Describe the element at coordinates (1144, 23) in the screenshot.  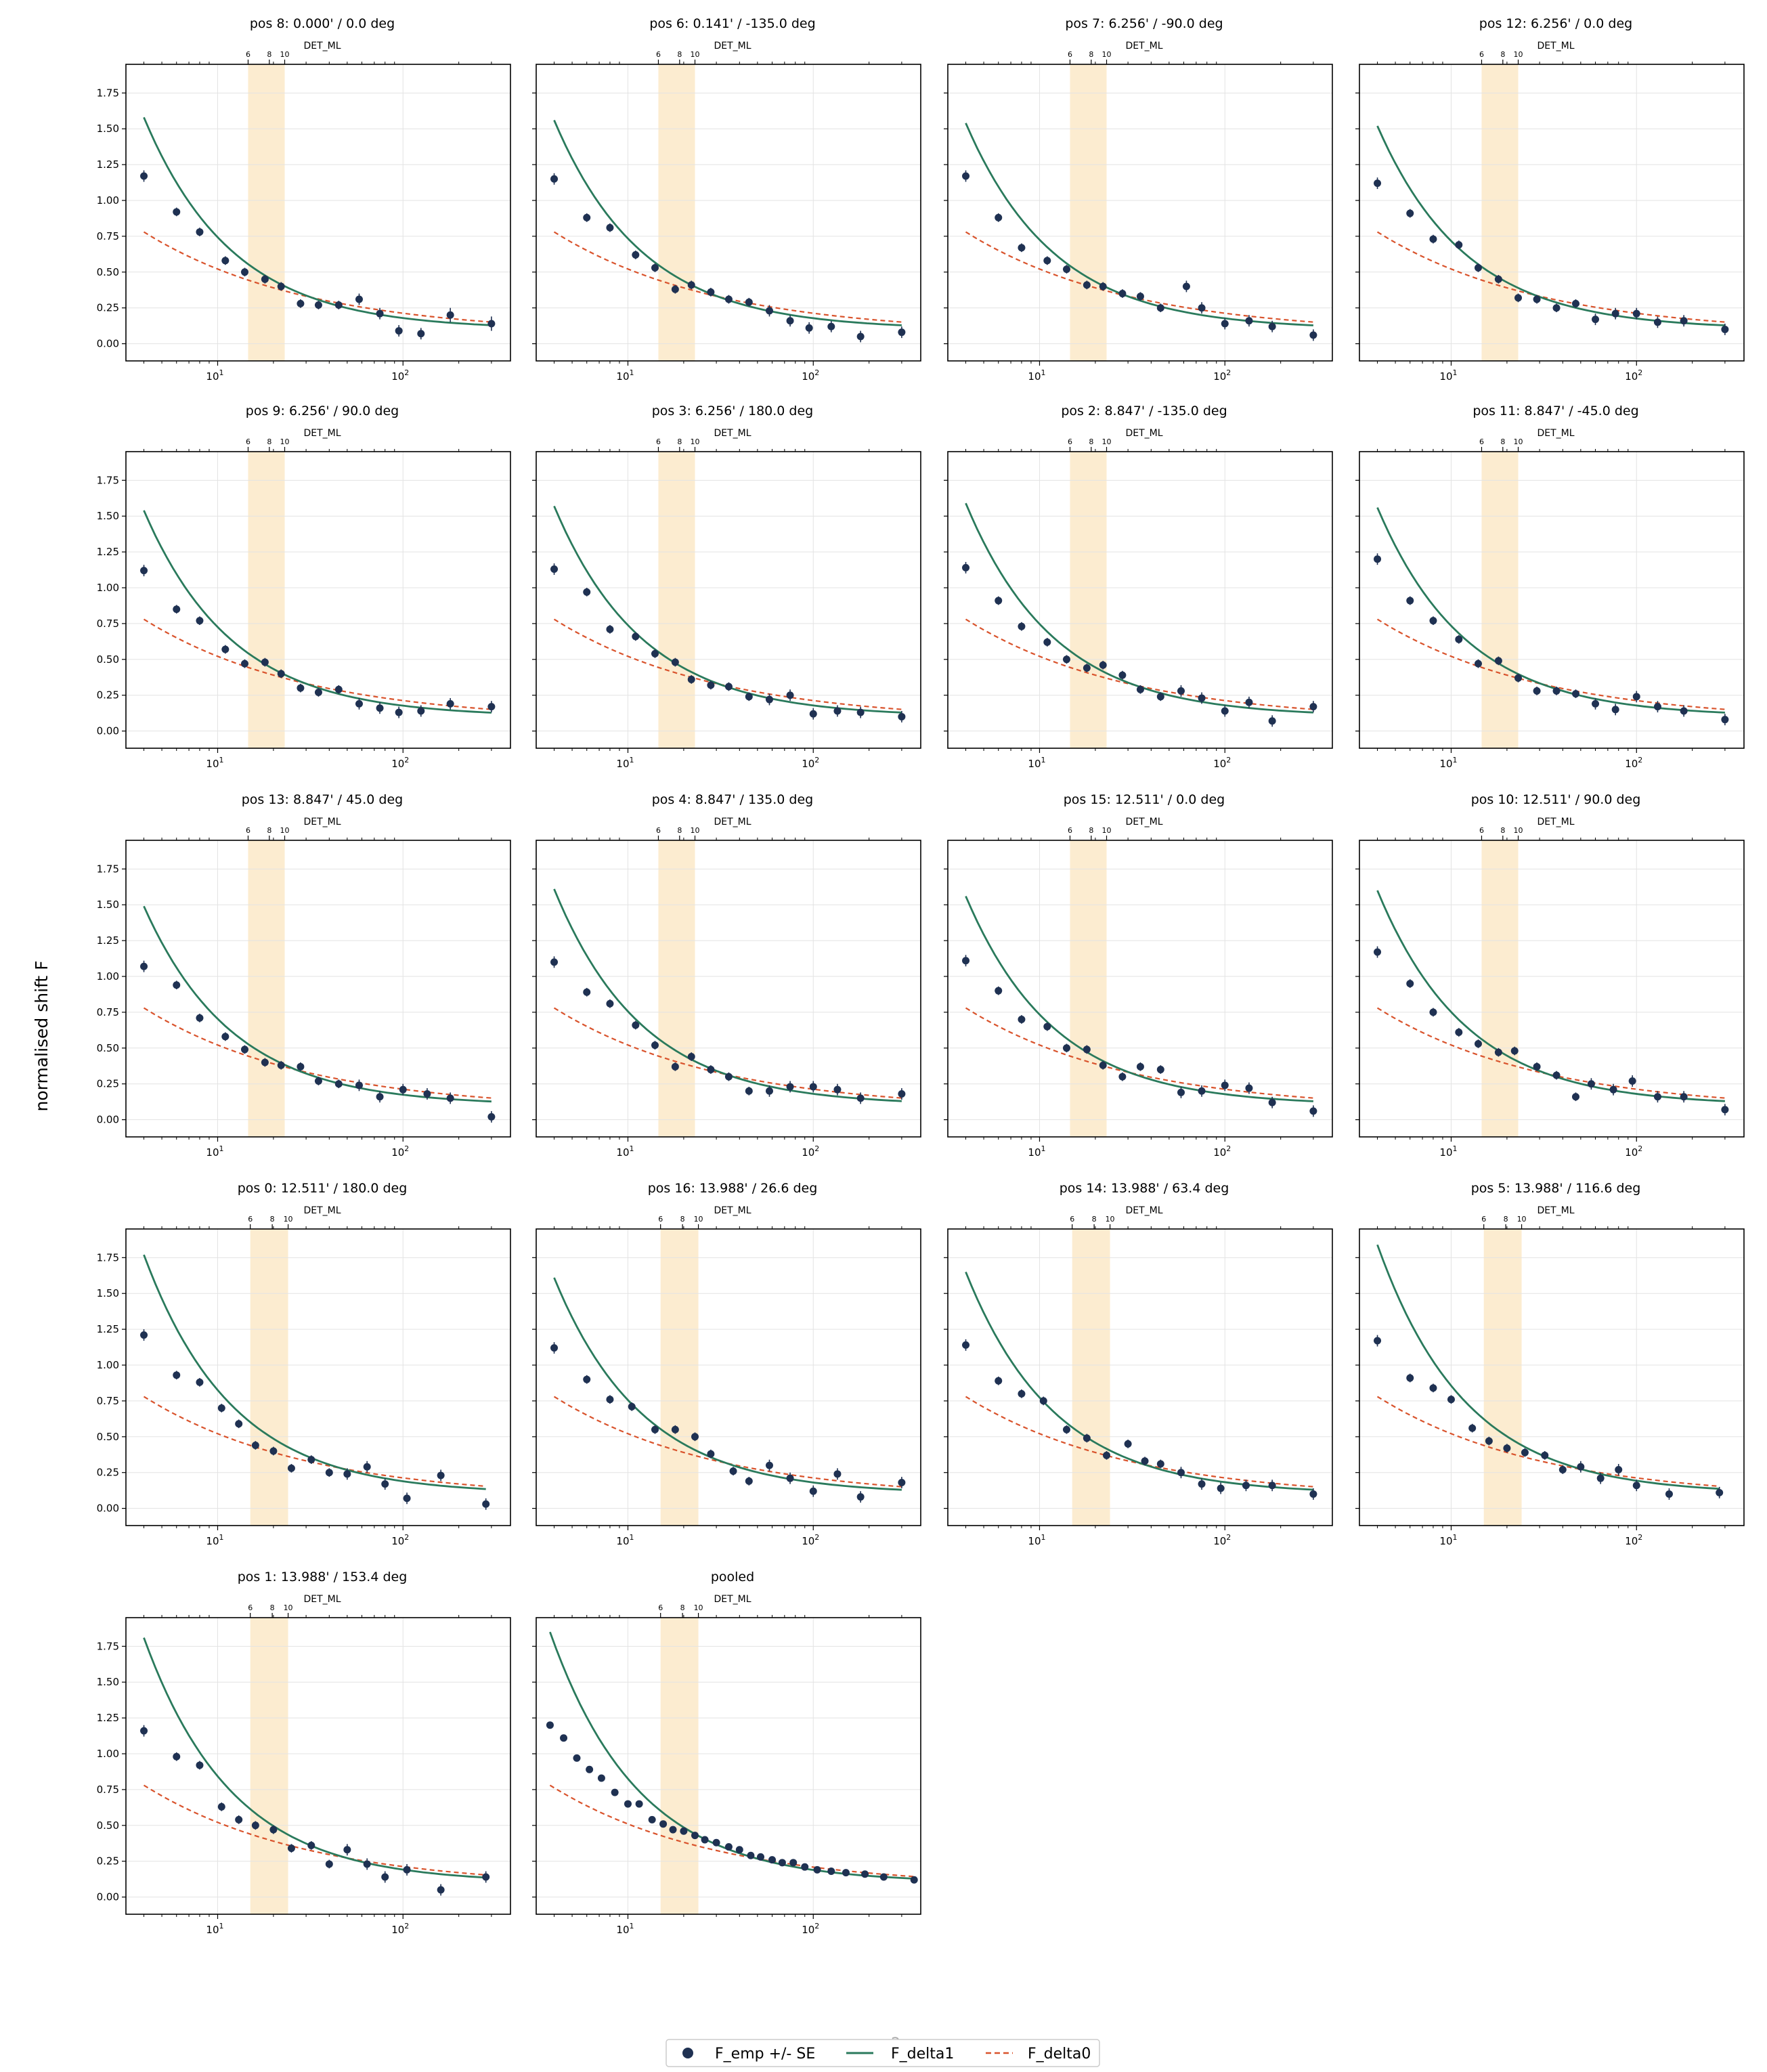
I see `panel-title: pos 7: 6.256' / -90.0 deg` at that location.